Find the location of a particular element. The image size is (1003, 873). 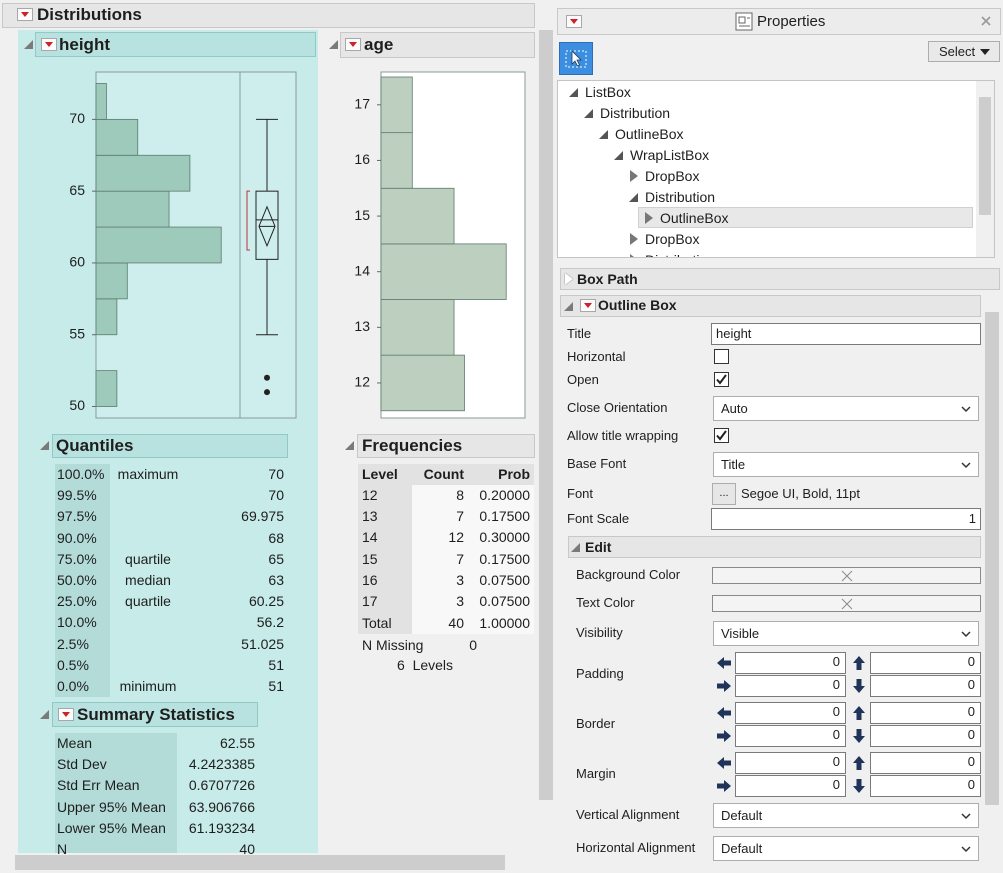

property-label: Vertical Alignment is located at coordinates (627, 815).